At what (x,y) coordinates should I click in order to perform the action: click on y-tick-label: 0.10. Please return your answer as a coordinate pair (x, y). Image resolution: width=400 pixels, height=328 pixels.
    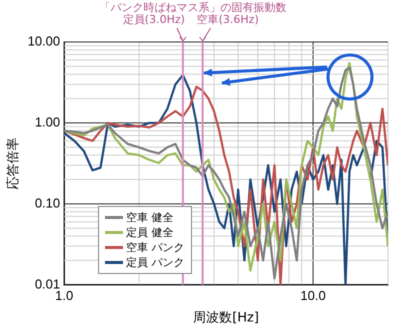
    Looking at the image, I should click on (47, 202).